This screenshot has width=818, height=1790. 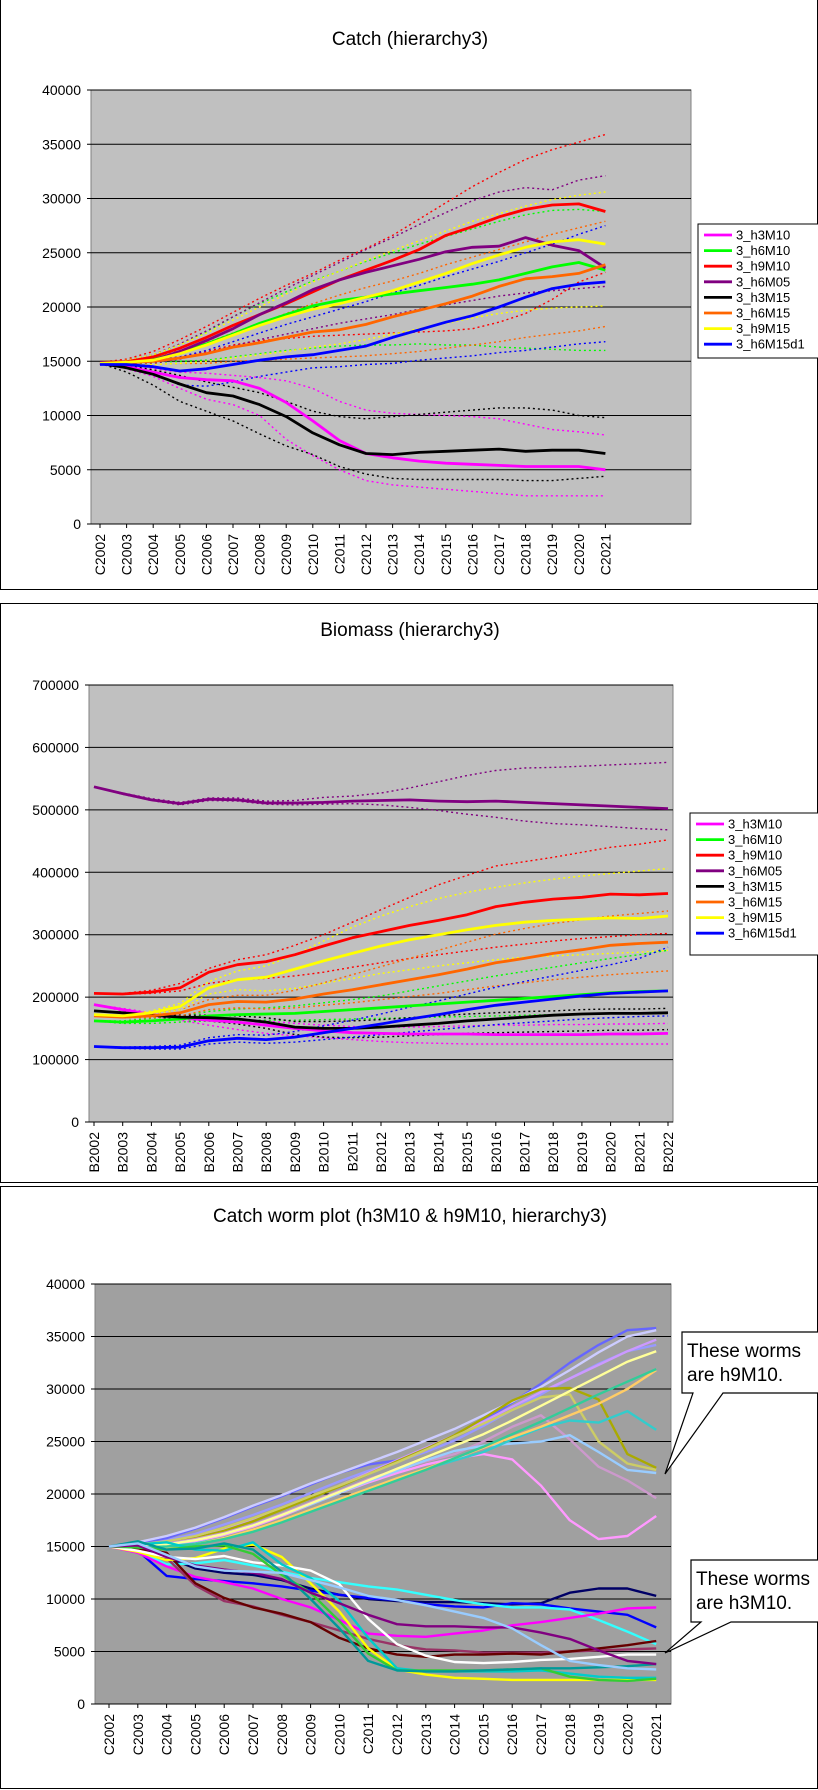 What do you see at coordinates (180, 1152) in the screenshot?
I see `x-tick-label: B2005` at bounding box center [180, 1152].